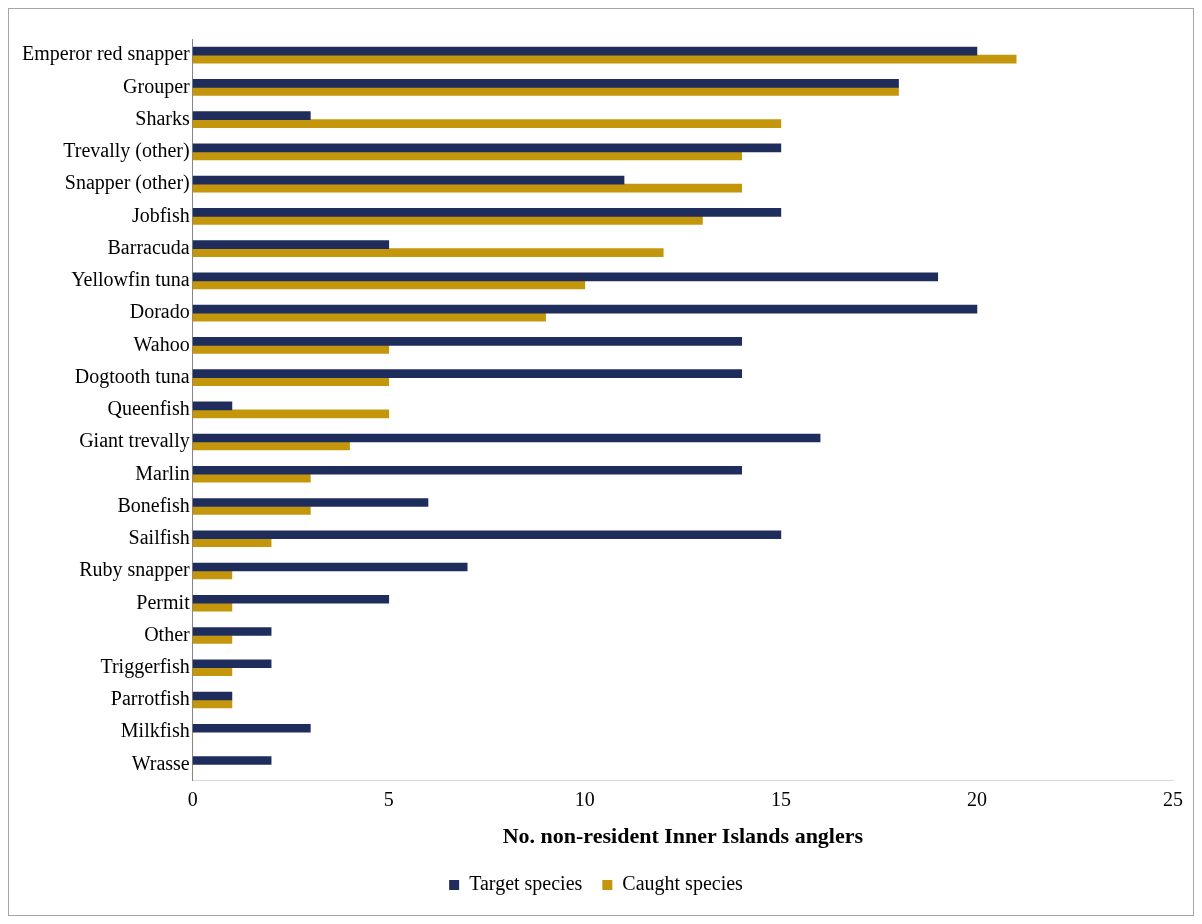 The width and height of the screenshot is (1202, 924). Describe the element at coordinates (106, 54) in the screenshot. I see `y-tick-label: Emperor red snapper` at that location.